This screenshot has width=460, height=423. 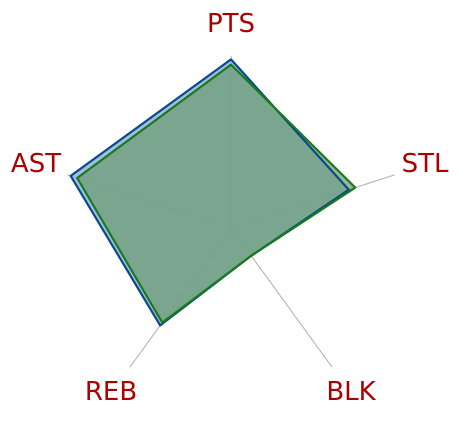 What do you see at coordinates (111, 392) in the screenshot?
I see `axis-label-reb: REB` at bounding box center [111, 392].